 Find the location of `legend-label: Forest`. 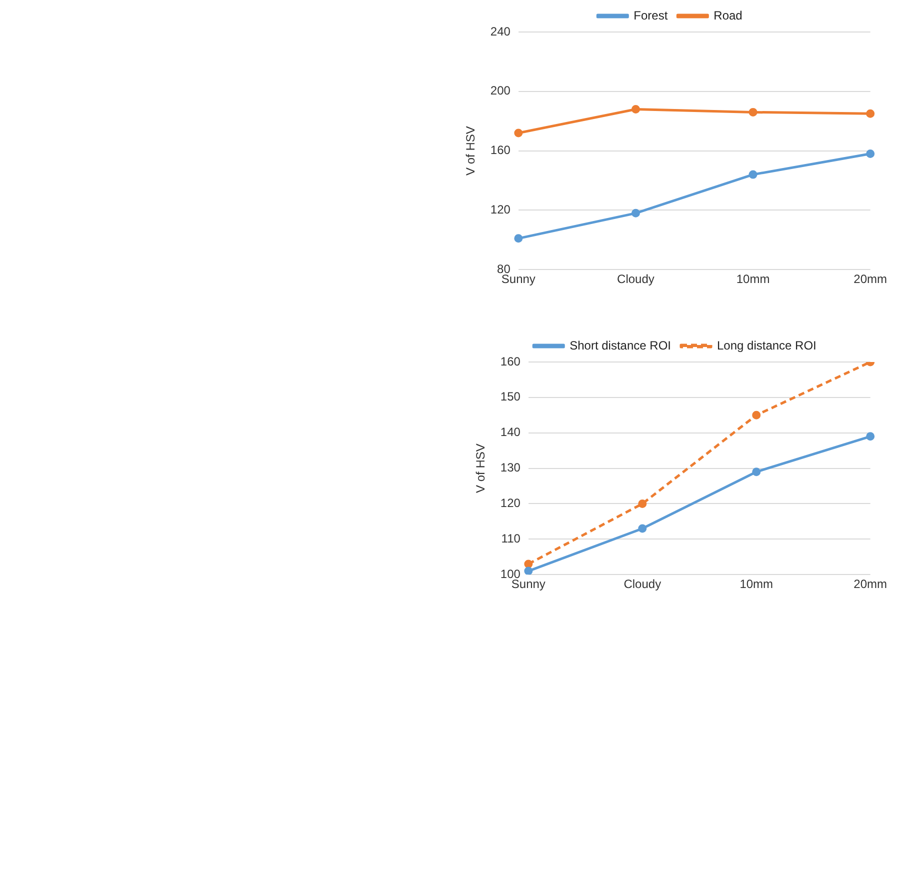

legend-label: Forest is located at coordinates (651, 15).